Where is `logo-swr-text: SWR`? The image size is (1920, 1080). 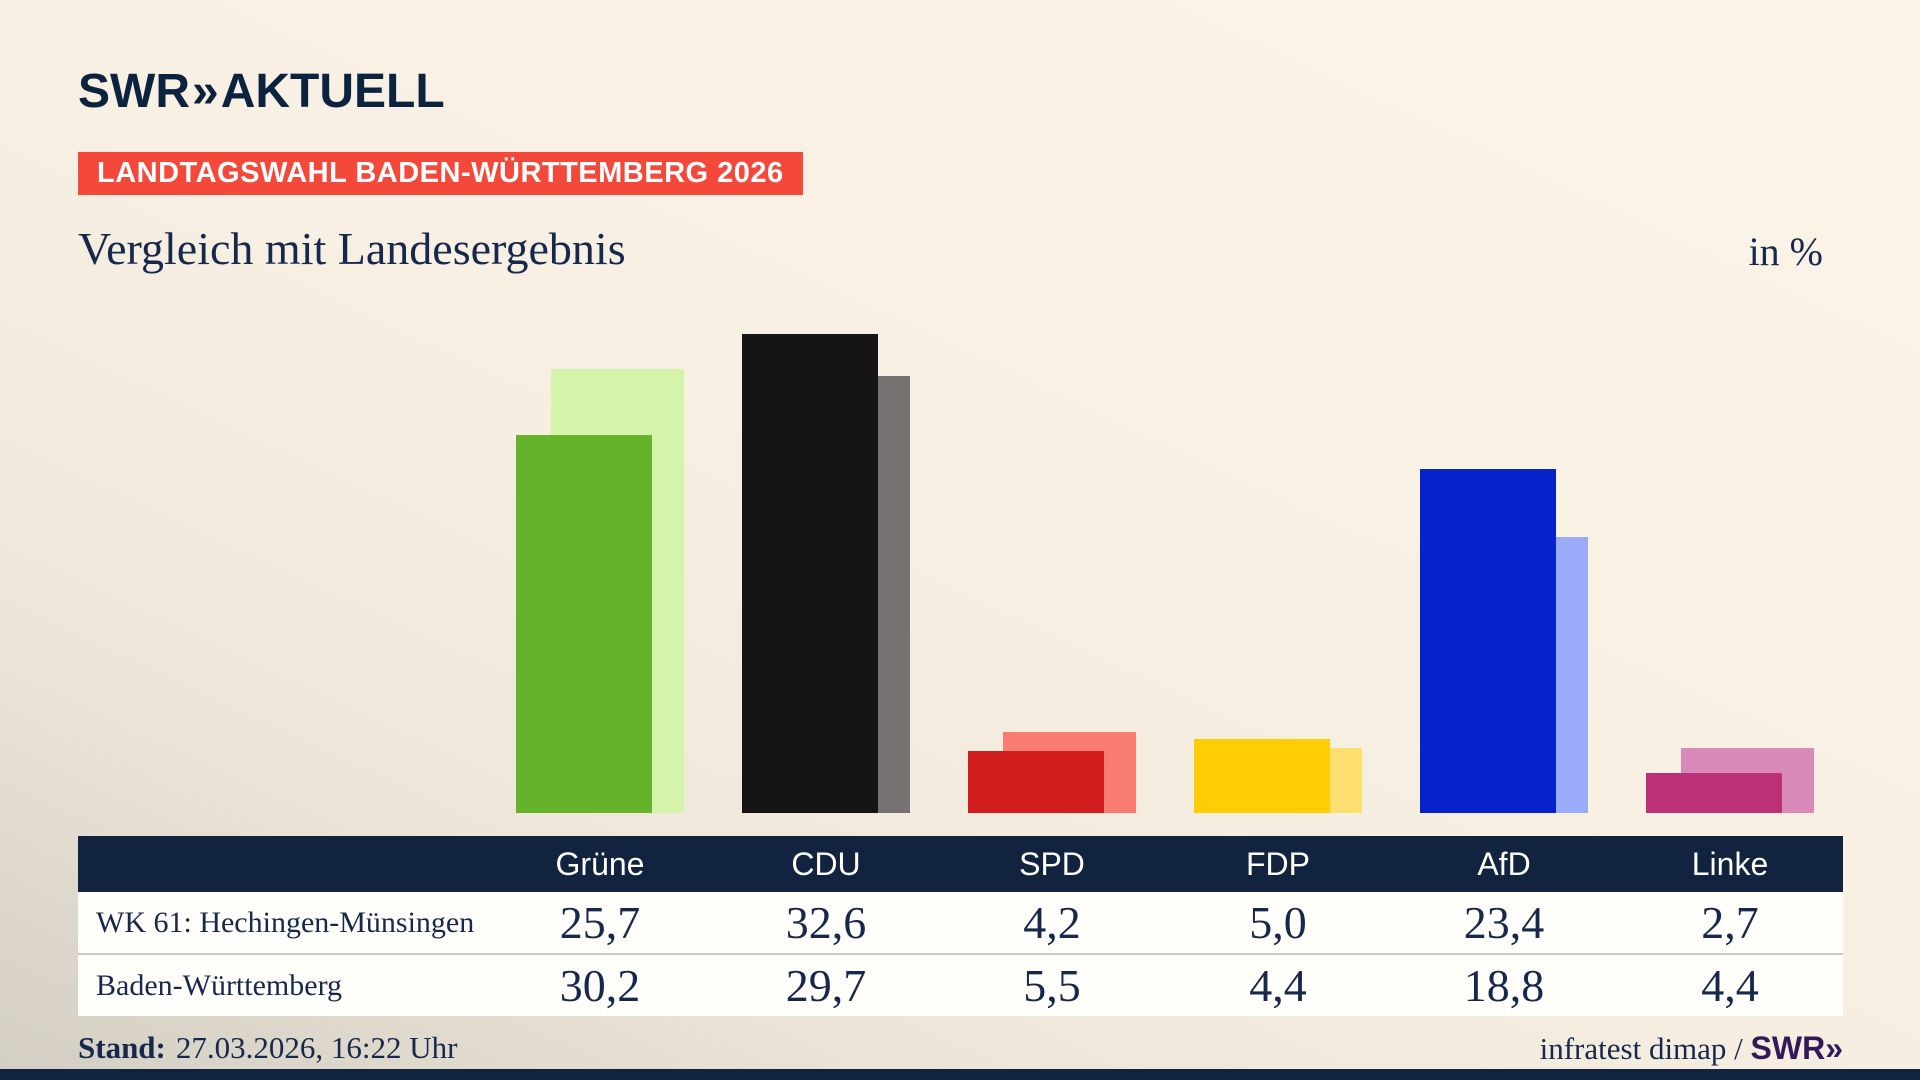
logo-swr-text: SWR is located at coordinates (134, 91).